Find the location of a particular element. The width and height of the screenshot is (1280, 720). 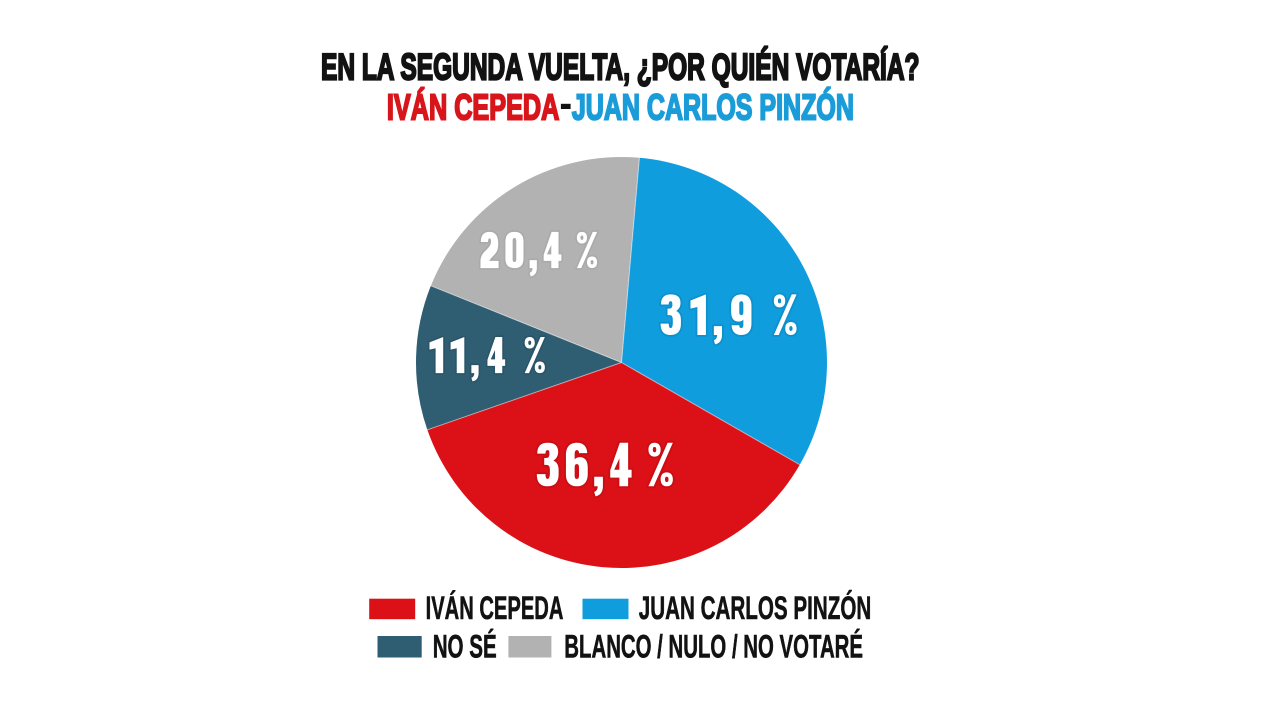

svg-text: BLANCO / NULO / NO VOTARÉ is located at coordinates (713, 647).